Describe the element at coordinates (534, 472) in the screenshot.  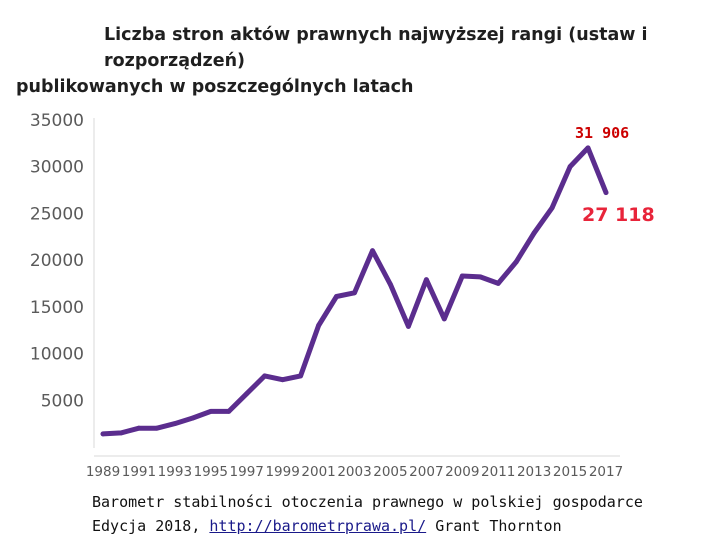
I see `x-tick-label: 2013` at that location.